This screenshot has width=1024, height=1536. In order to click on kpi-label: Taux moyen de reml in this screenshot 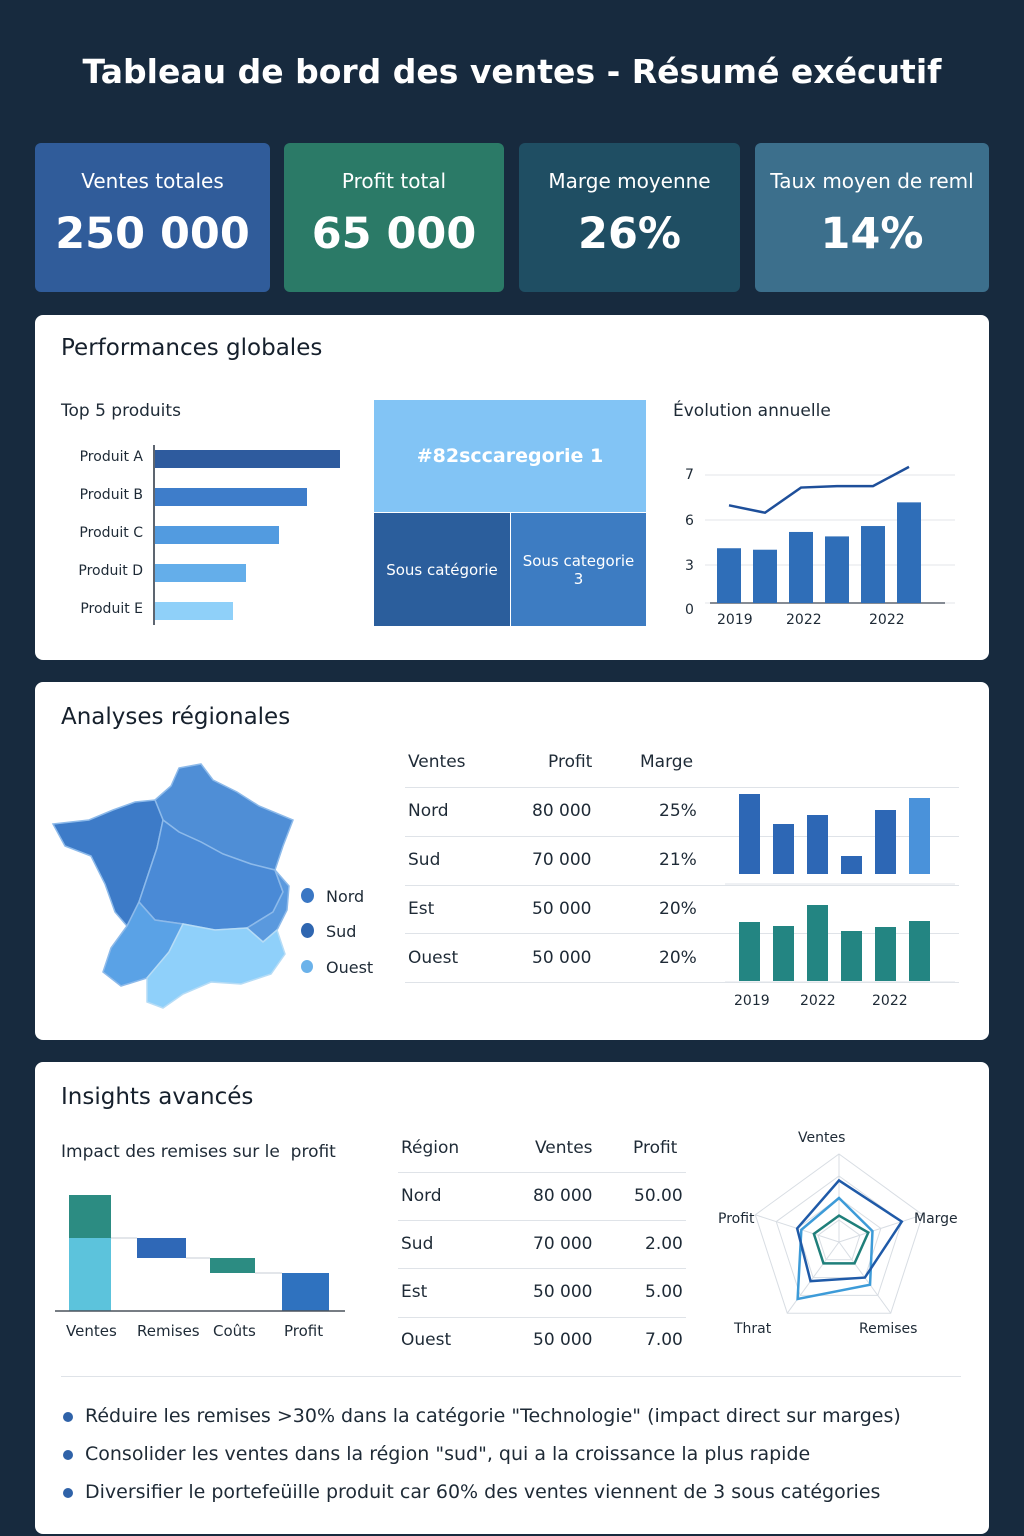, I will do `click(872, 181)`.